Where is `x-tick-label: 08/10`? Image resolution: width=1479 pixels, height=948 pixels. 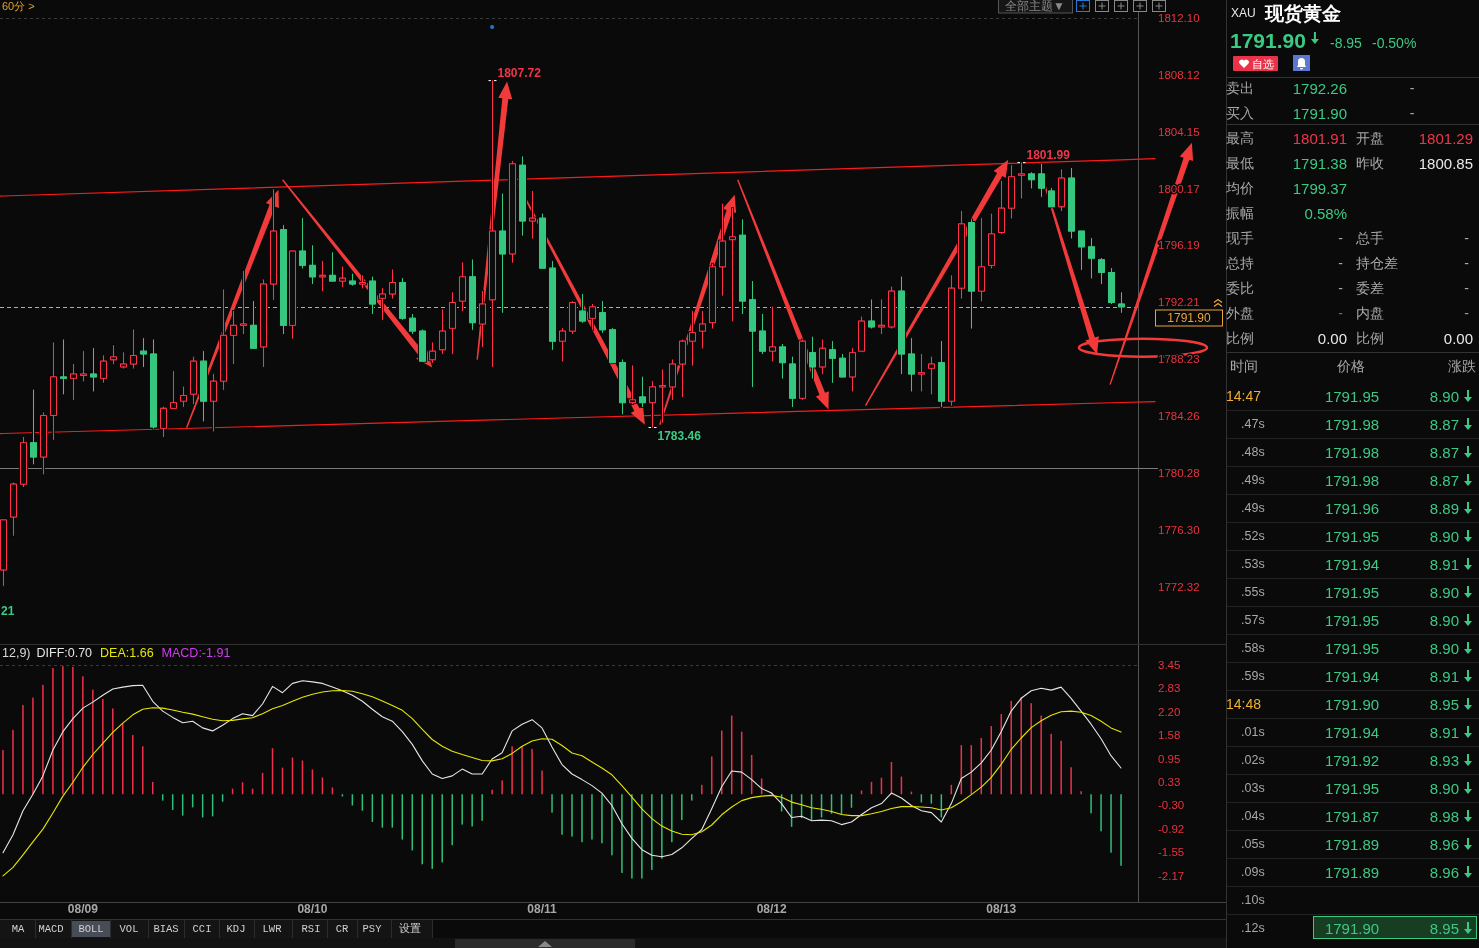
x-tick-label: 08/10 is located at coordinates (312, 909).